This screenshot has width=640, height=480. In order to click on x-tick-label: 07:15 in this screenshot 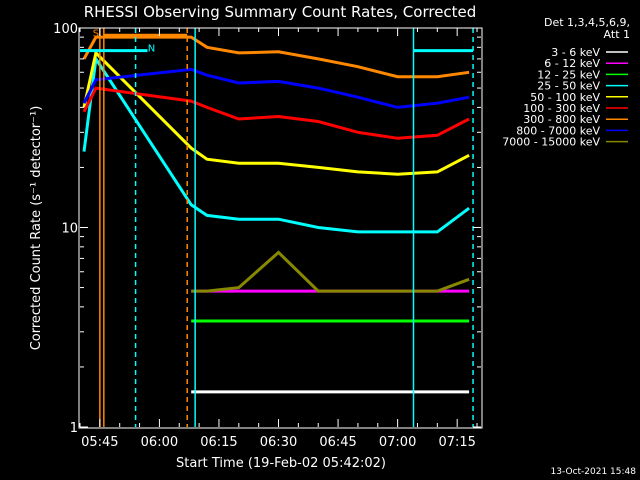, I will do `click(456, 442)`.